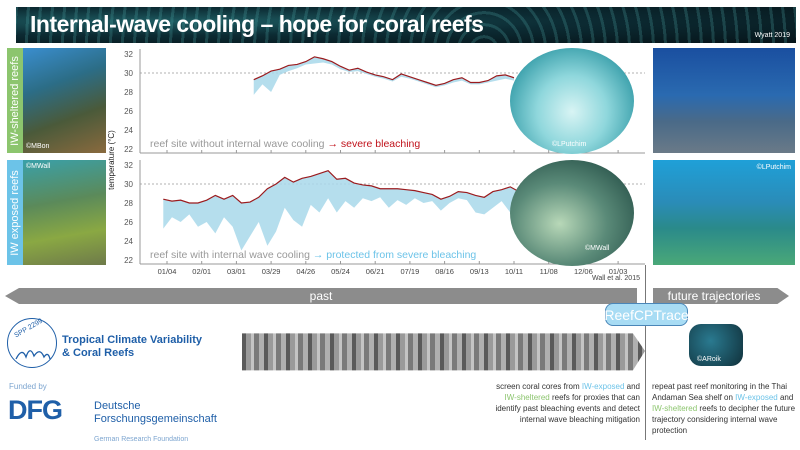  I want to click on x-tick-label: 11/08, so click(549, 271).